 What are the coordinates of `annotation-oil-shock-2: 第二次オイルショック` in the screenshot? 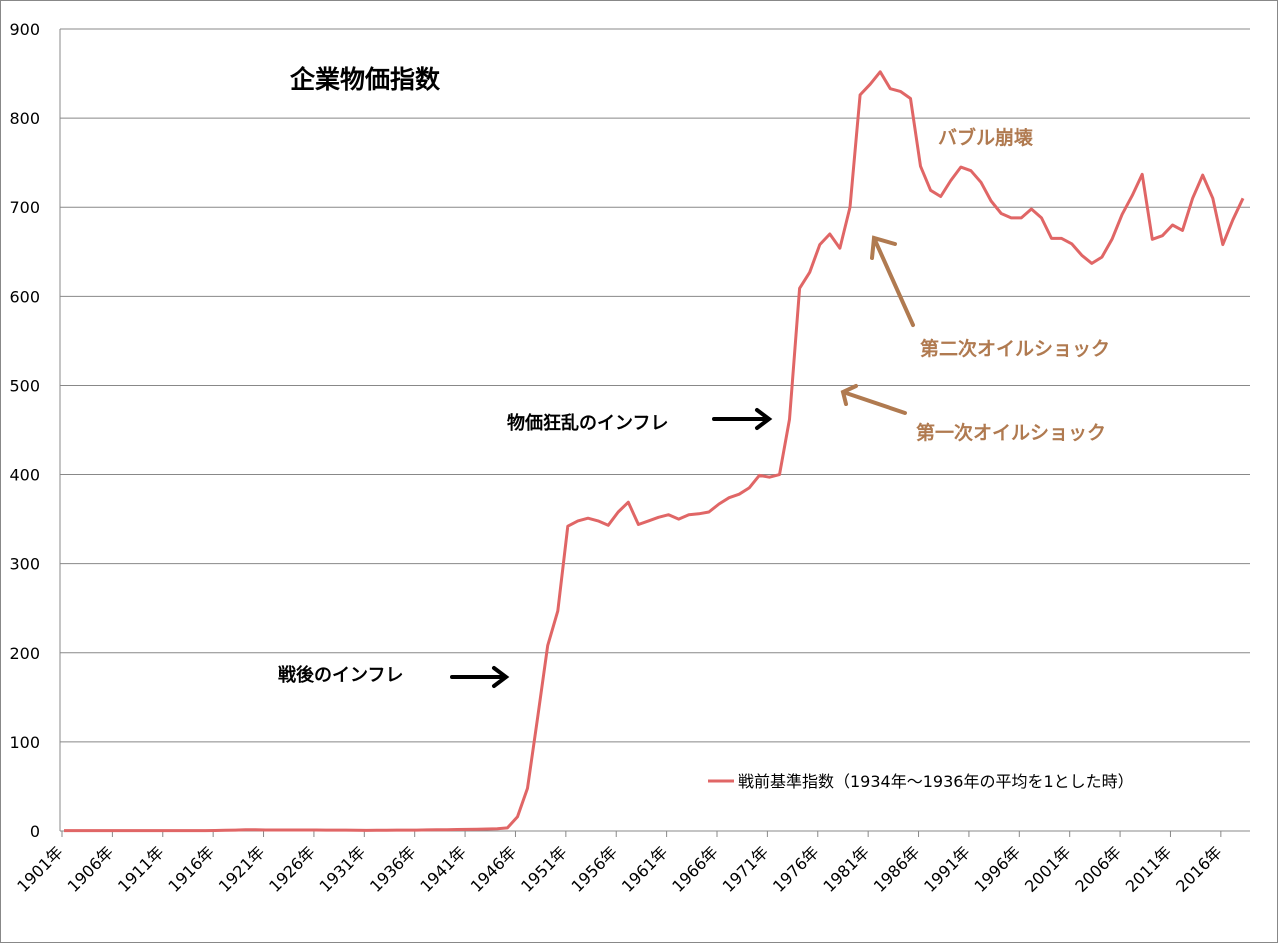 It's located at (1015, 348).